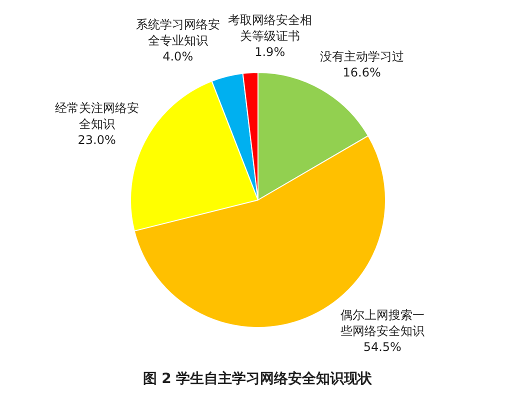 The height and width of the screenshot is (410, 515). Describe the element at coordinates (178, 57) in the screenshot. I see `data-label: 4.0%` at that location.